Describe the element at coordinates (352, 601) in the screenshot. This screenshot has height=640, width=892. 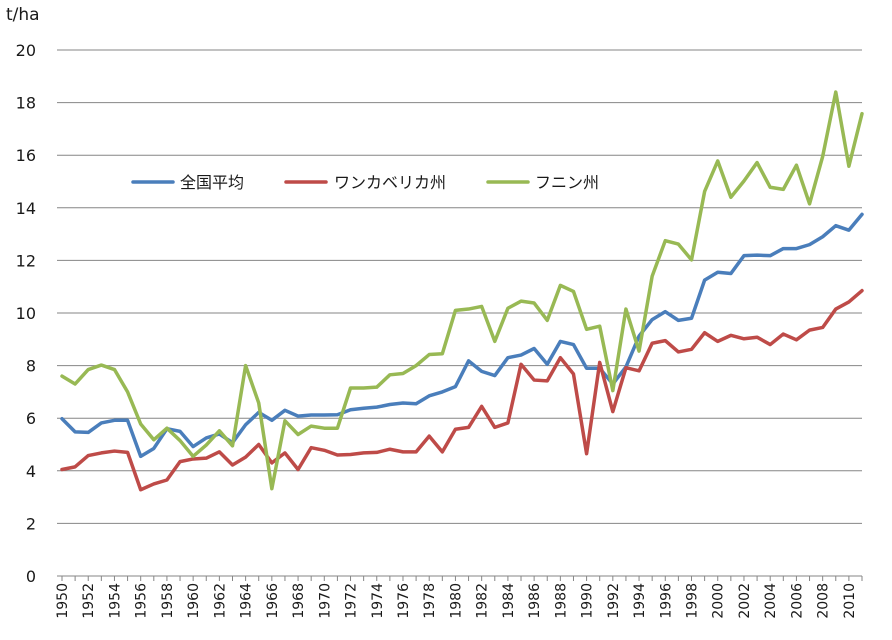
I see `x-tick-label: 1972` at that location.